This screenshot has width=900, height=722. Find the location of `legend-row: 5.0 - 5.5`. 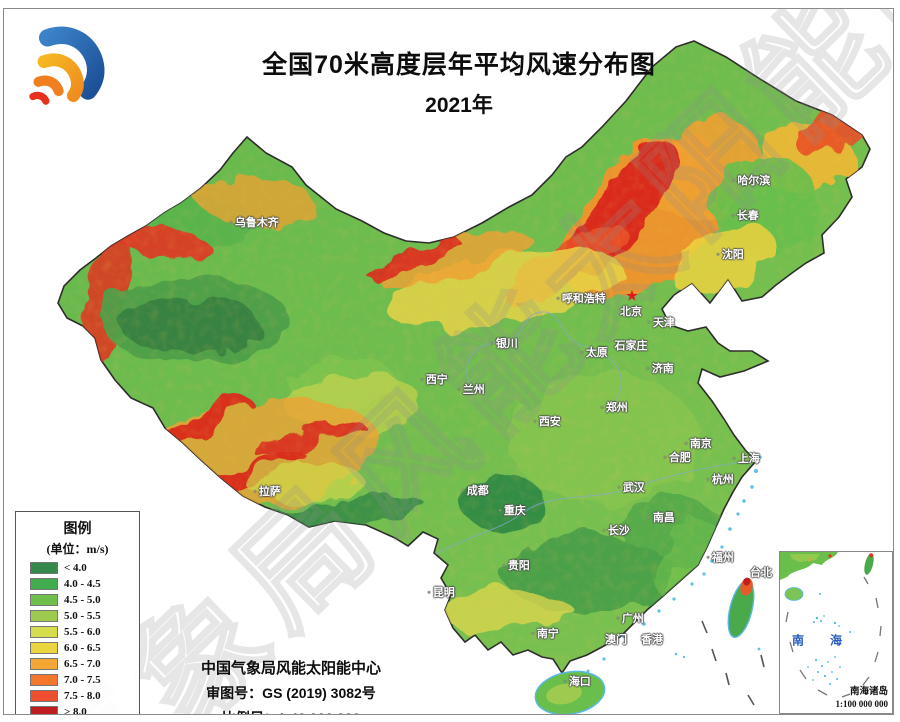

legend-row: 5.0 - 5.5 is located at coordinates (84, 615).